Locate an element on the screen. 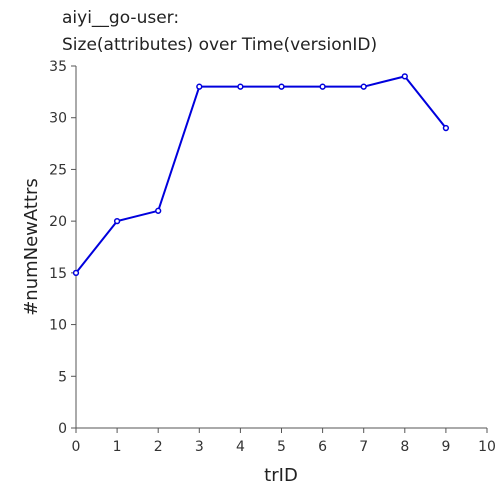 Image resolution: width=500 pixels, height=500 pixels. y-tick-label: 35 is located at coordinates (58, 67).